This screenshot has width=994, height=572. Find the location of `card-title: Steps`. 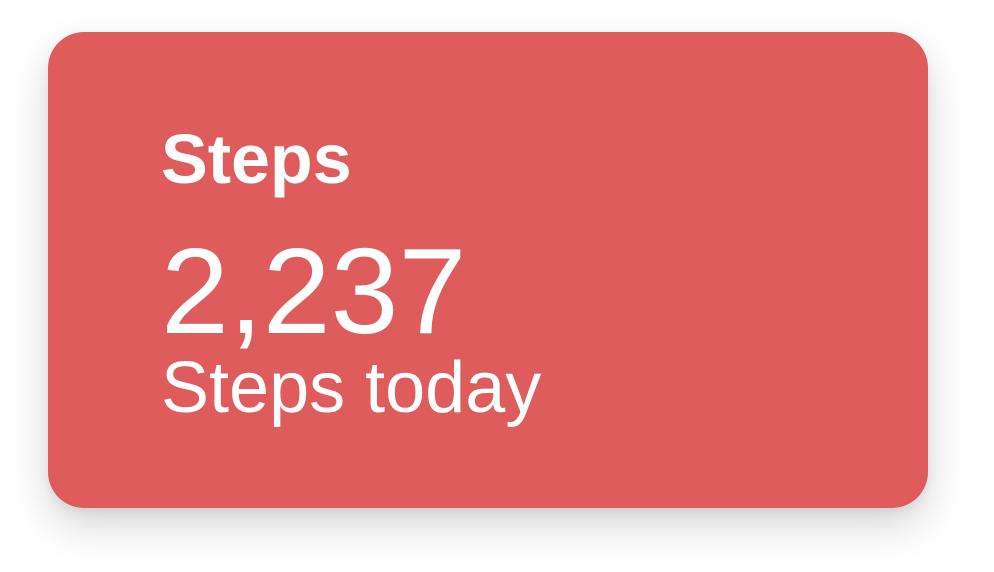

card-title: Steps is located at coordinates (256, 159).